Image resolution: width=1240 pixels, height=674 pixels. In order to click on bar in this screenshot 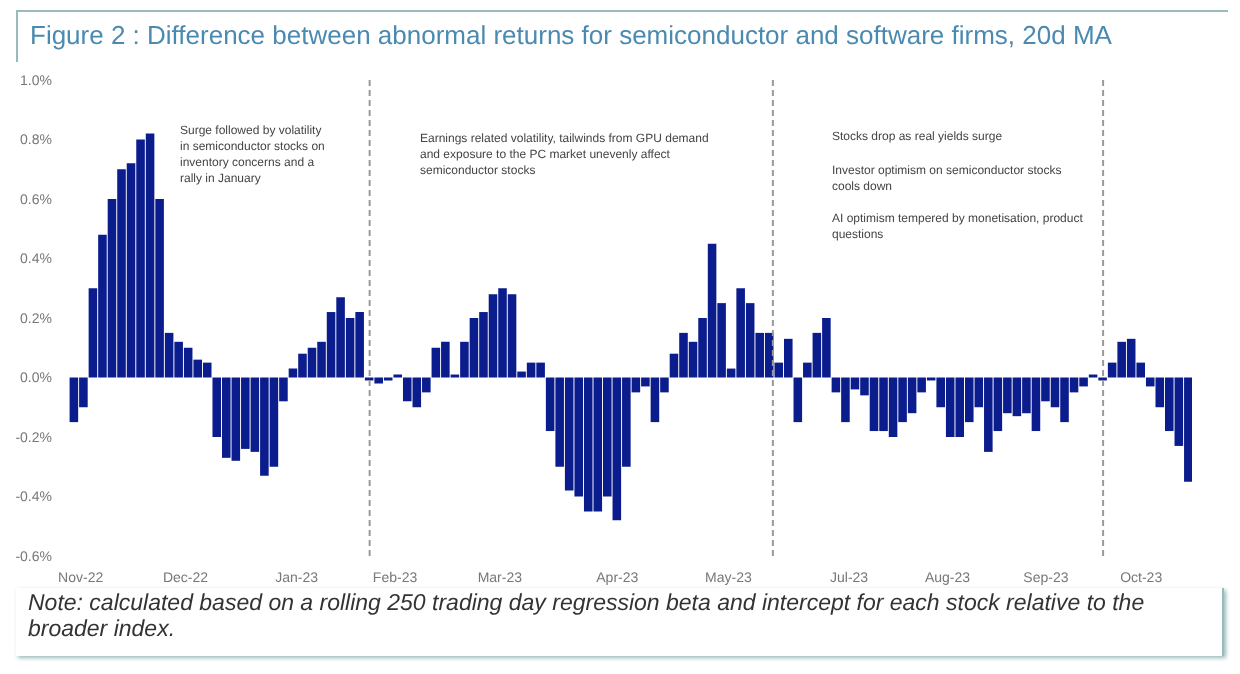, I will do `click(798, 400)`.